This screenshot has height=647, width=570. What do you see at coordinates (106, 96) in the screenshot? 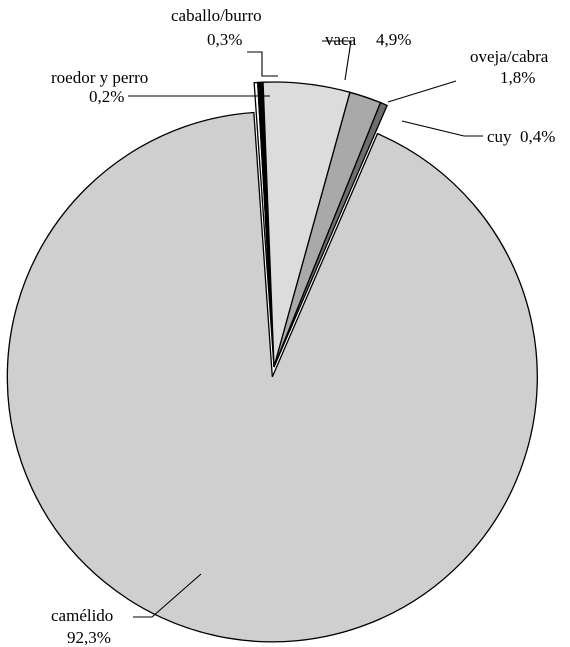
I see `label-roedor-value: 0,2%` at bounding box center [106, 96].